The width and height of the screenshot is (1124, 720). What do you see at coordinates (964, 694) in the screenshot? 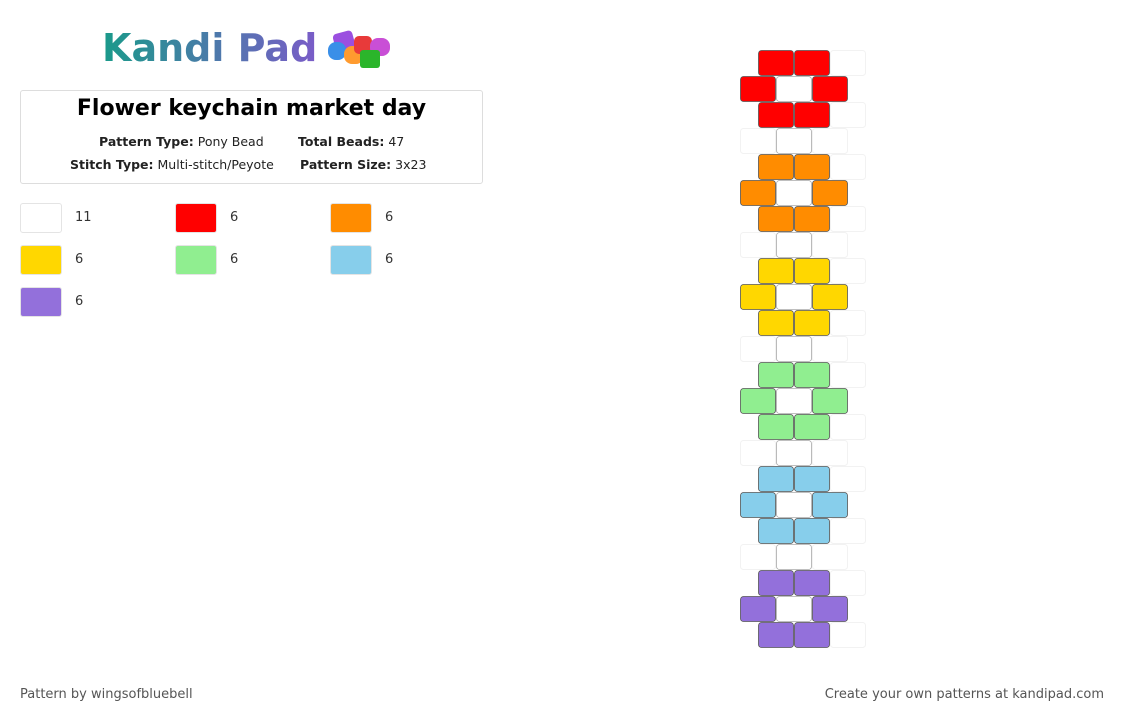
I see `promo: Create your own patterns at kandipad.com` at bounding box center [964, 694].